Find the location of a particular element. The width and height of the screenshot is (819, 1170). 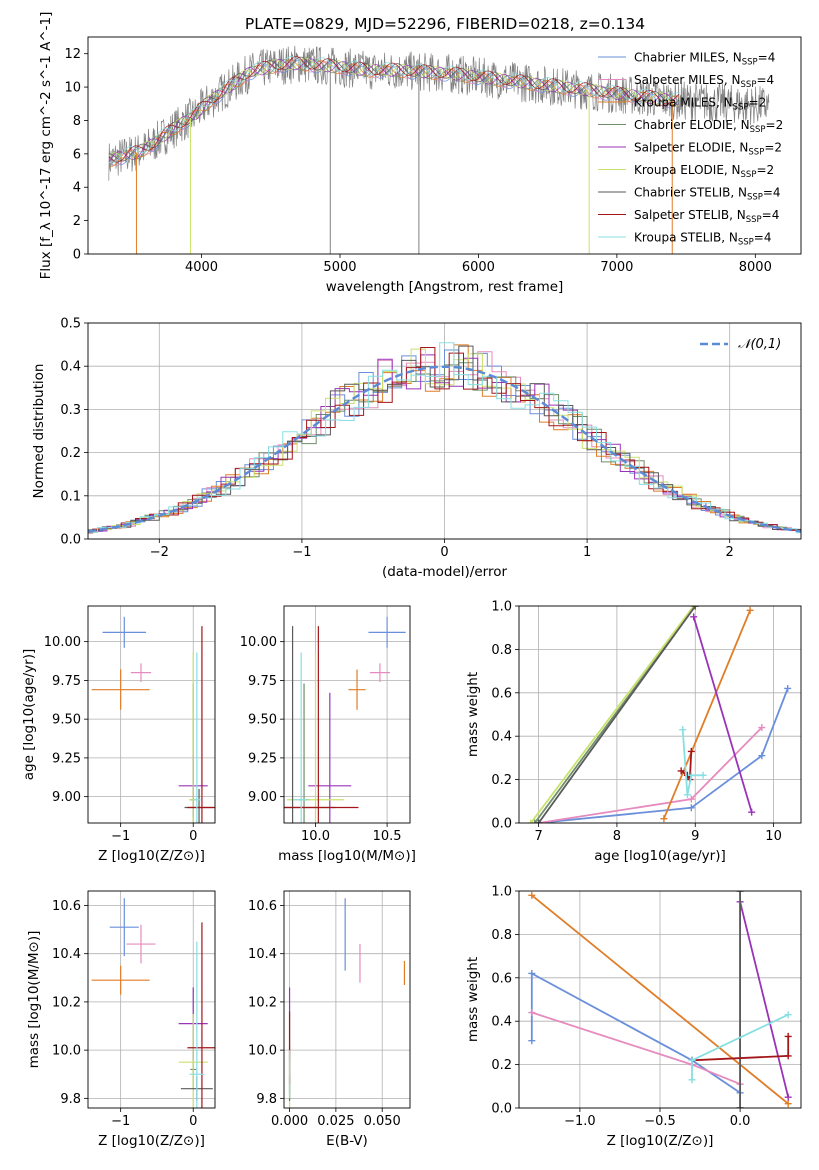

legend-name: Kroupa STELIB, N is located at coordinates (686, 238).